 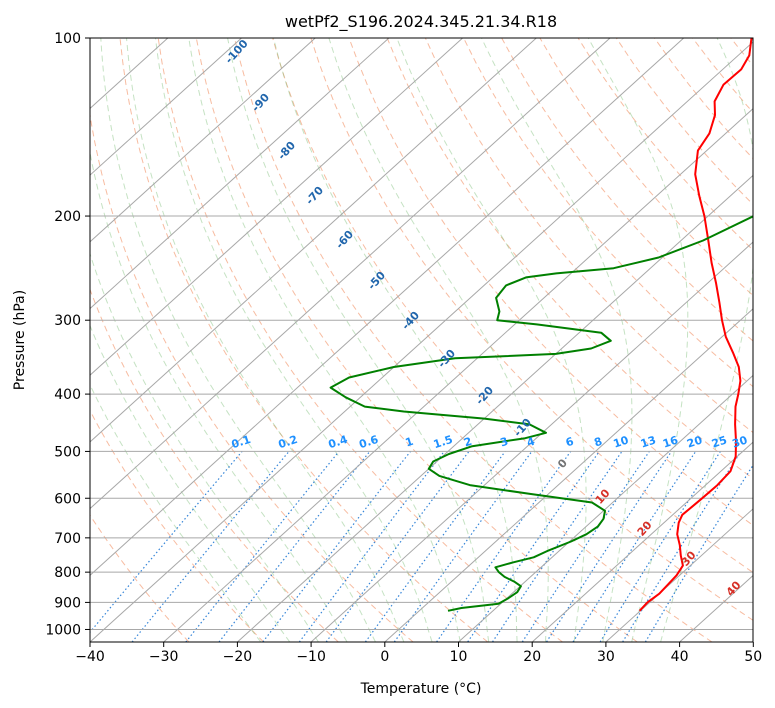 What do you see at coordinates (598, 442) in the screenshot?
I see `mixing-ratio-label: 8` at bounding box center [598, 442].